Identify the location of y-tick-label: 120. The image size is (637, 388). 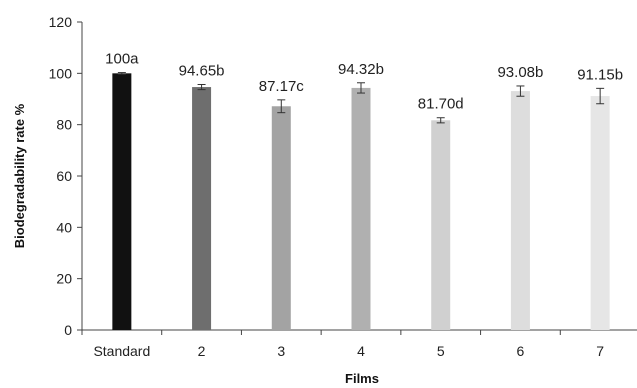
(61, 22).